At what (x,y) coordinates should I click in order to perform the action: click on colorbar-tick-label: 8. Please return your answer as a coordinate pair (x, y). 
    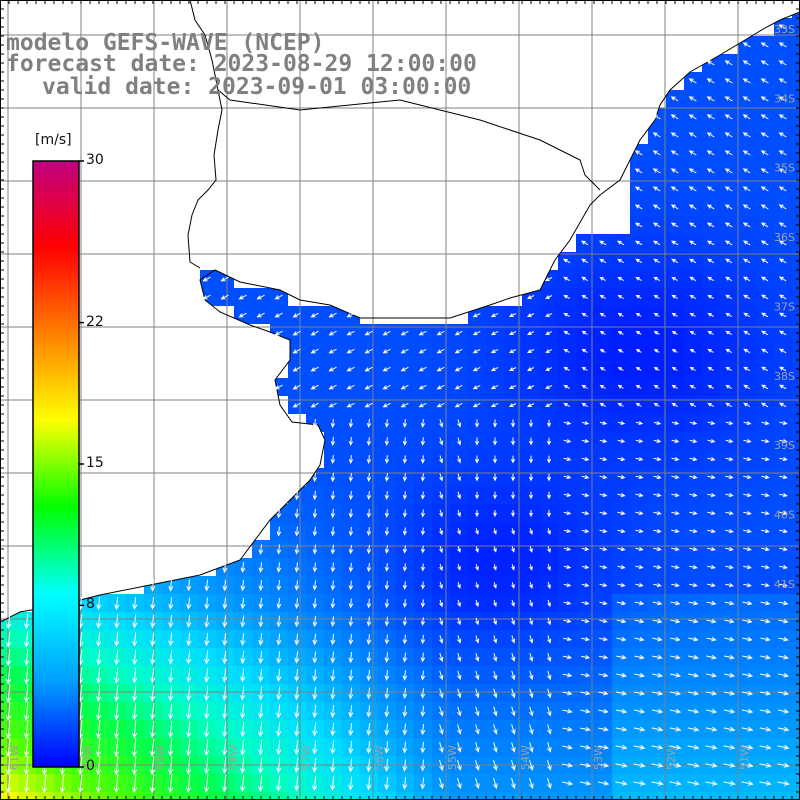
    Looking at the image, I should click on (90, 604).